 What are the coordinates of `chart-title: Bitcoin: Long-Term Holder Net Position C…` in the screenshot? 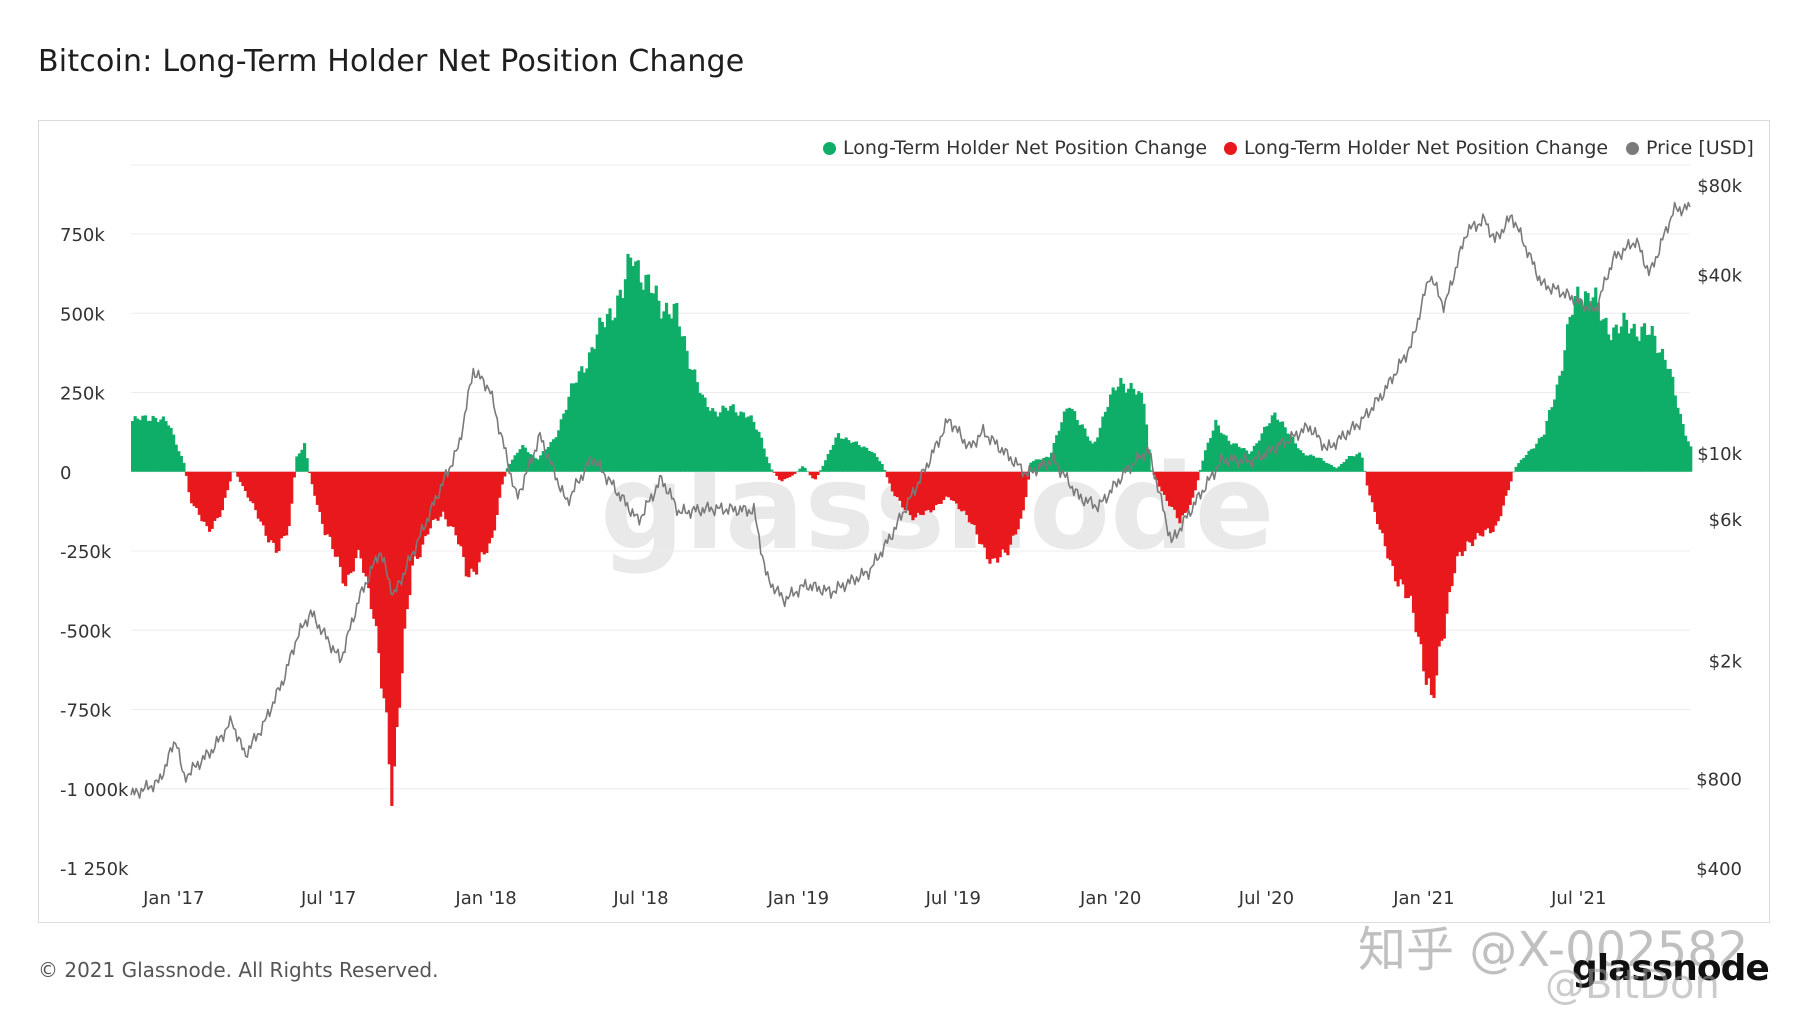 It's located at (391, 61).